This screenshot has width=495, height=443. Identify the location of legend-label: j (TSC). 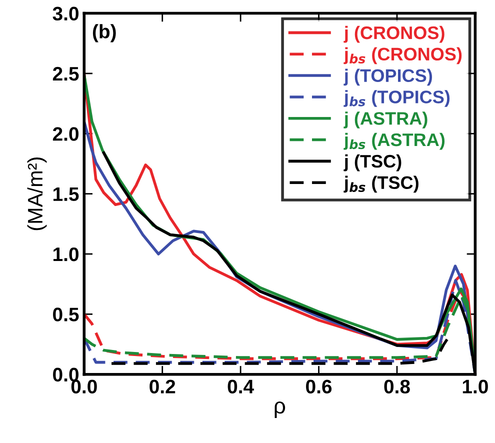
(373, 163).